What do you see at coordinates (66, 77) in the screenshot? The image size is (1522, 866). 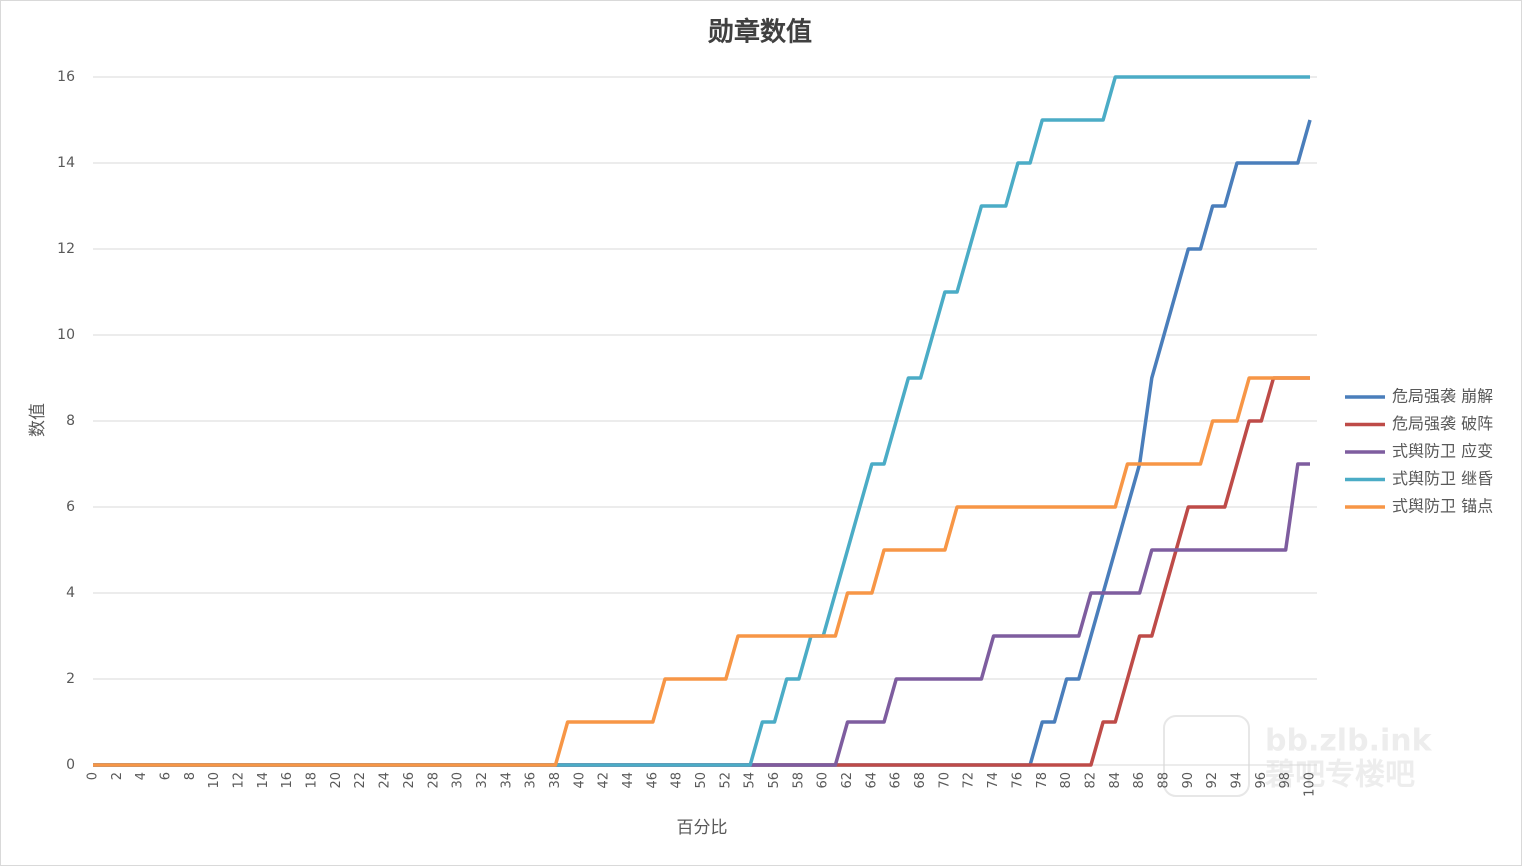 I see `y-tick-label: 16` at bounding box center [66, 77].